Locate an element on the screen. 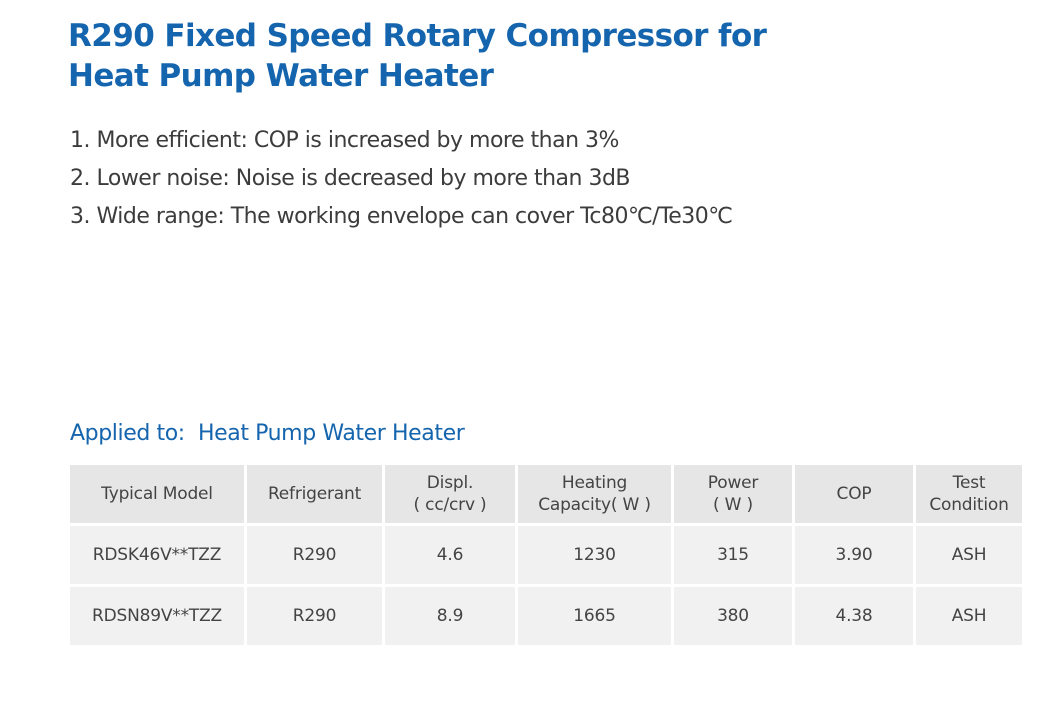 Image resolution: width=1058 pixels, height=707 pixels. header-label: Heating is located at coordinates (594, 483).